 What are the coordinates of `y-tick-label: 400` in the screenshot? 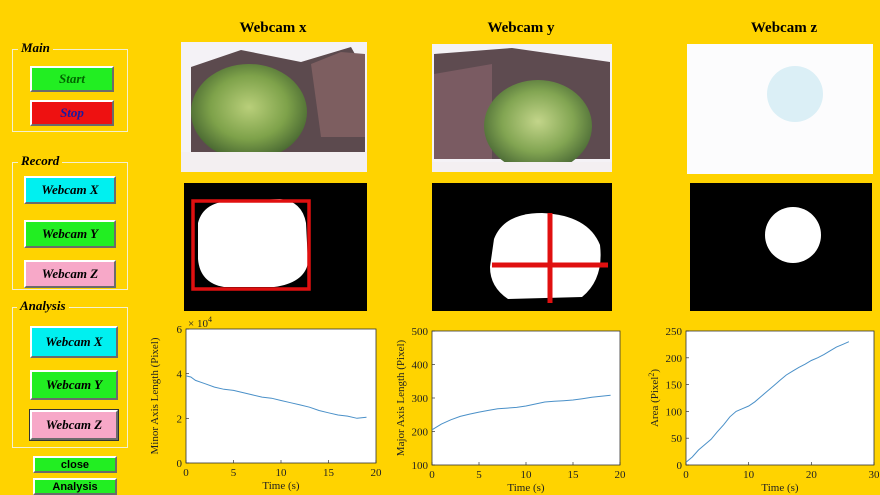 It's located at (420, 366).